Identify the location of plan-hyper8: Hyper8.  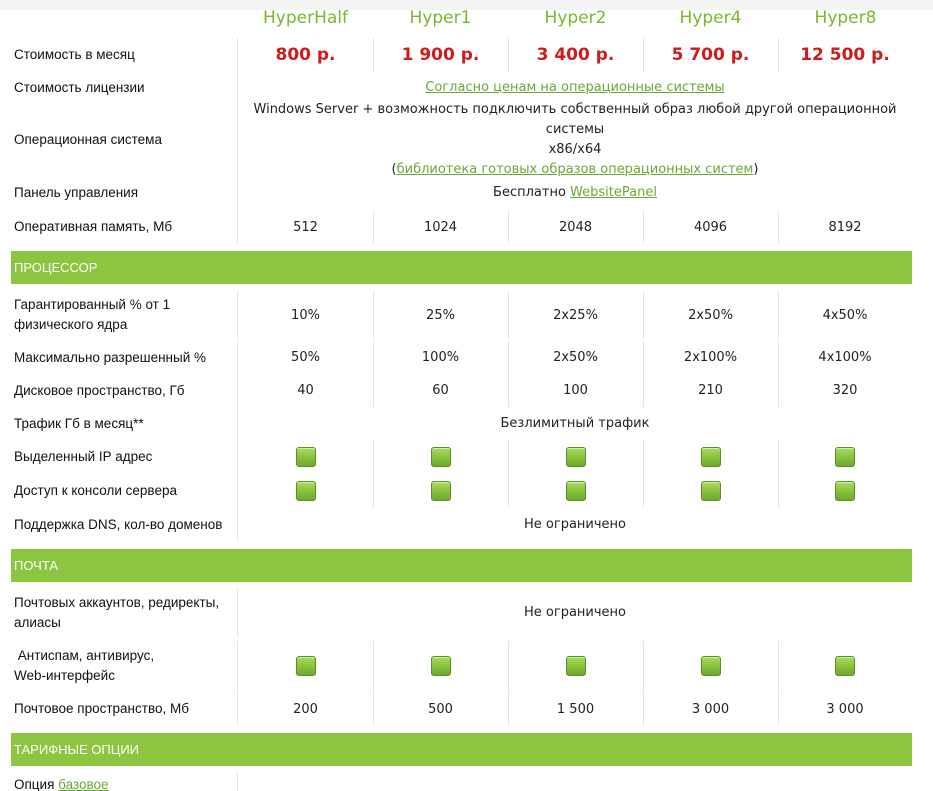
(845, 18).